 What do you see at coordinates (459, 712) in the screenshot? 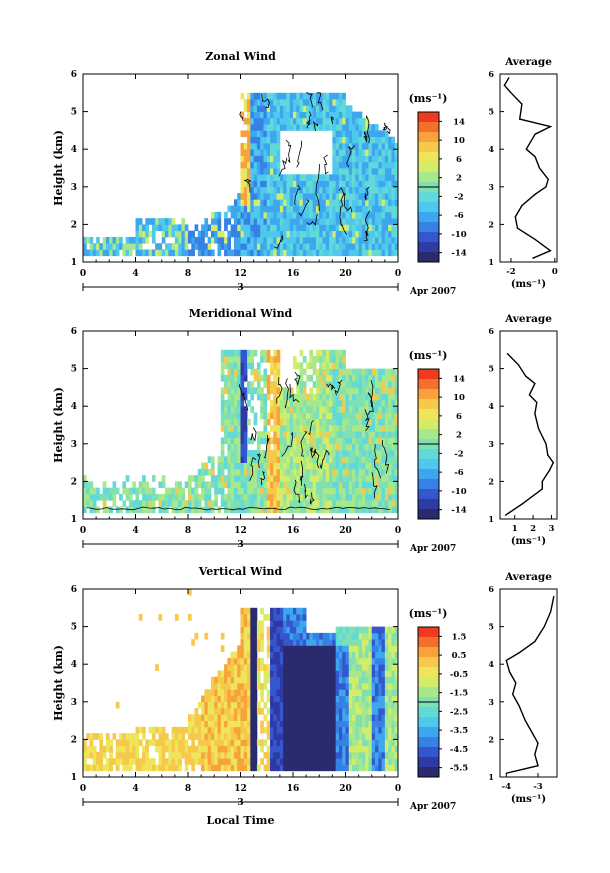
I see `colorbar-tick-label: -2.5` at bounding box center [459, 712].